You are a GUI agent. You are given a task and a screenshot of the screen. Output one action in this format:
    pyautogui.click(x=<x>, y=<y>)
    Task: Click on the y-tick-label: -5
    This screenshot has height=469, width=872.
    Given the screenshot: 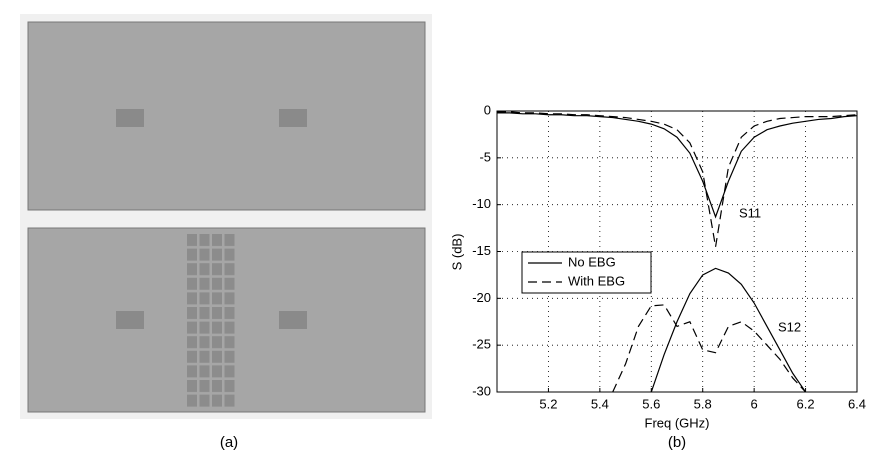 What is the action you would take?
    pyautogui.click(x=485, y=156)
    